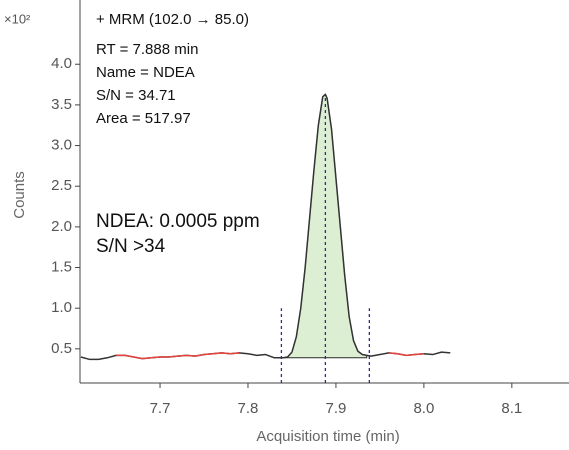 This screenshot has width=569, height=450. Describe the element at coordinates (136, 95) in the screenshot. I see `annotation: S/N = 34.71` at that location.